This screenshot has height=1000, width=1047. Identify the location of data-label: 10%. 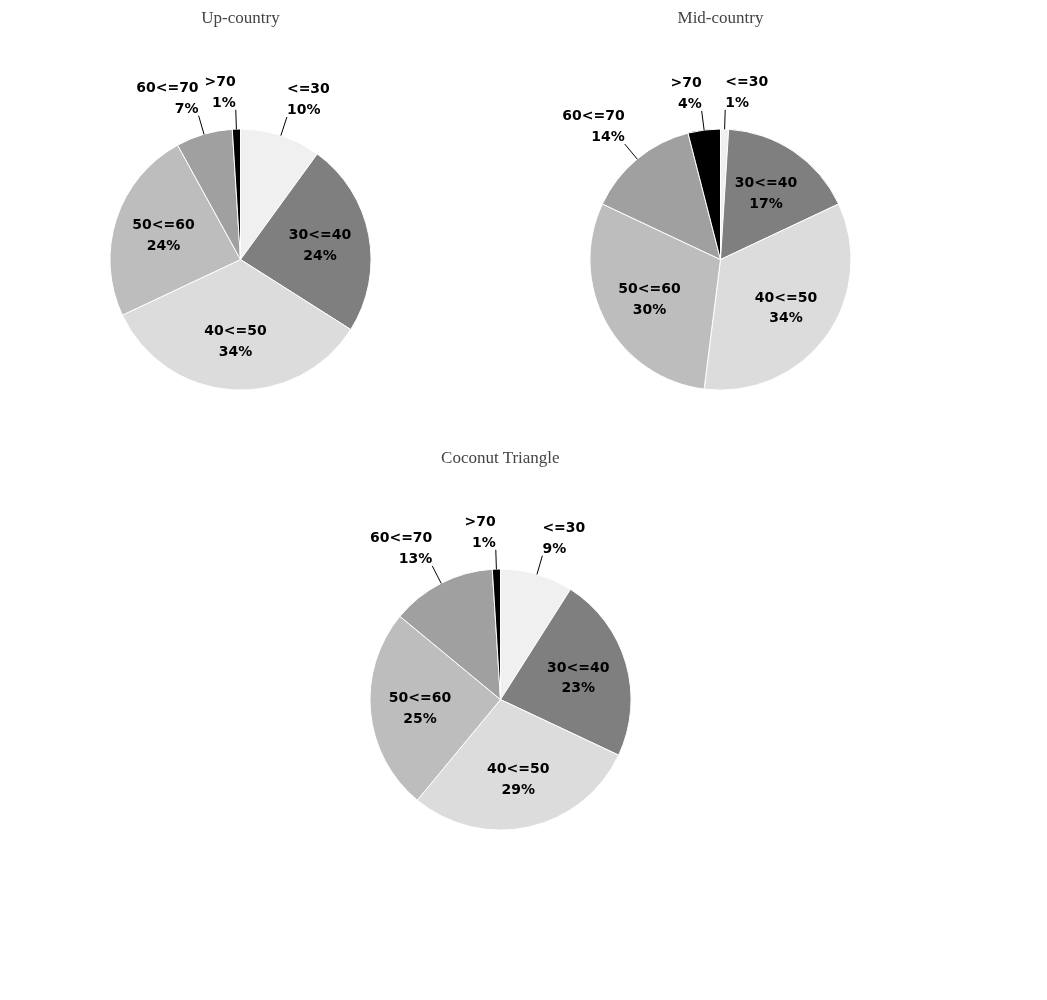
(303, 109).